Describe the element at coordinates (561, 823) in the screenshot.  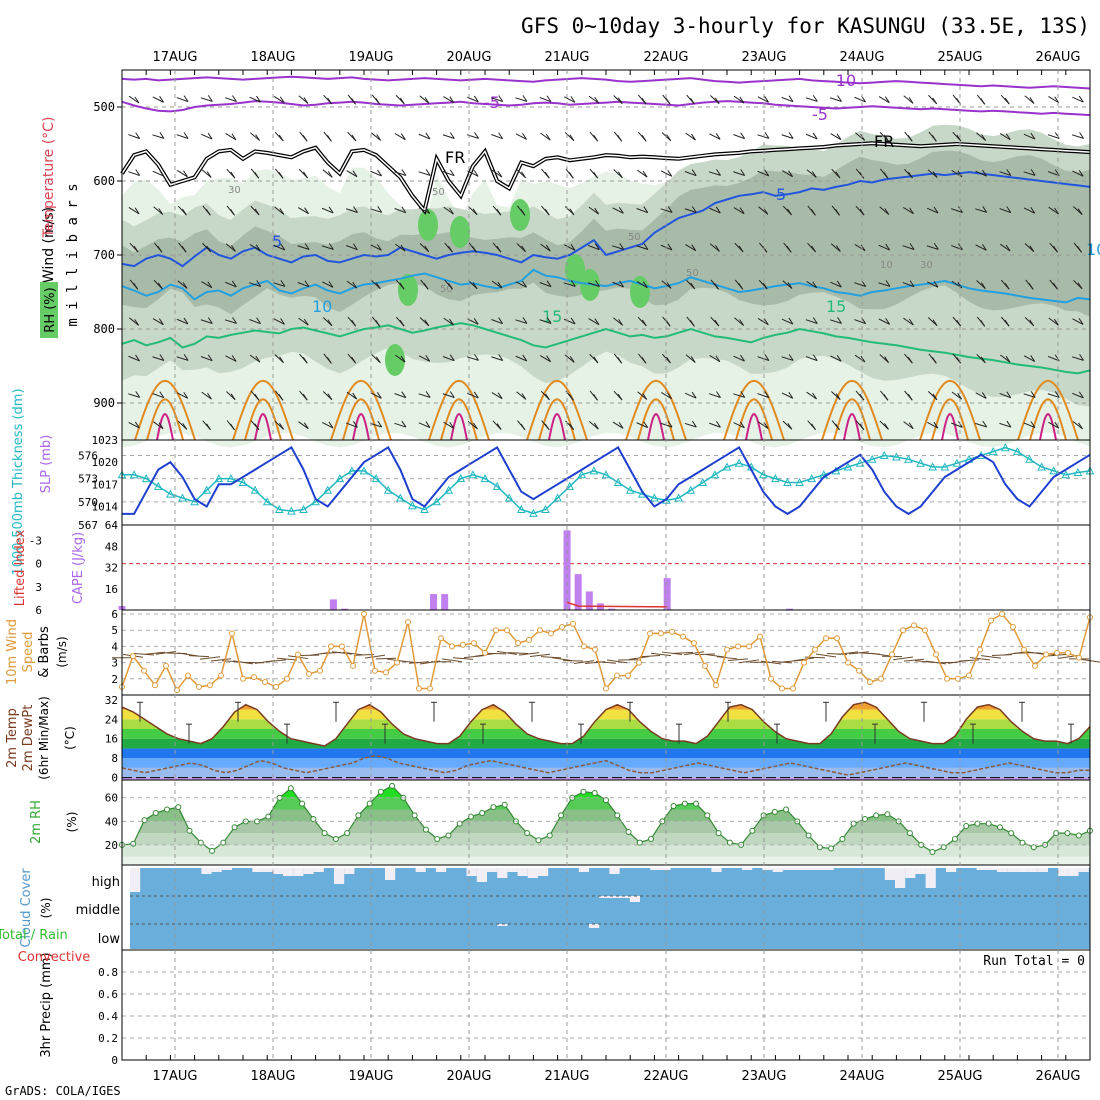
I see `rh2m-panel: 20 40 60 2m RH (%)` at that location.